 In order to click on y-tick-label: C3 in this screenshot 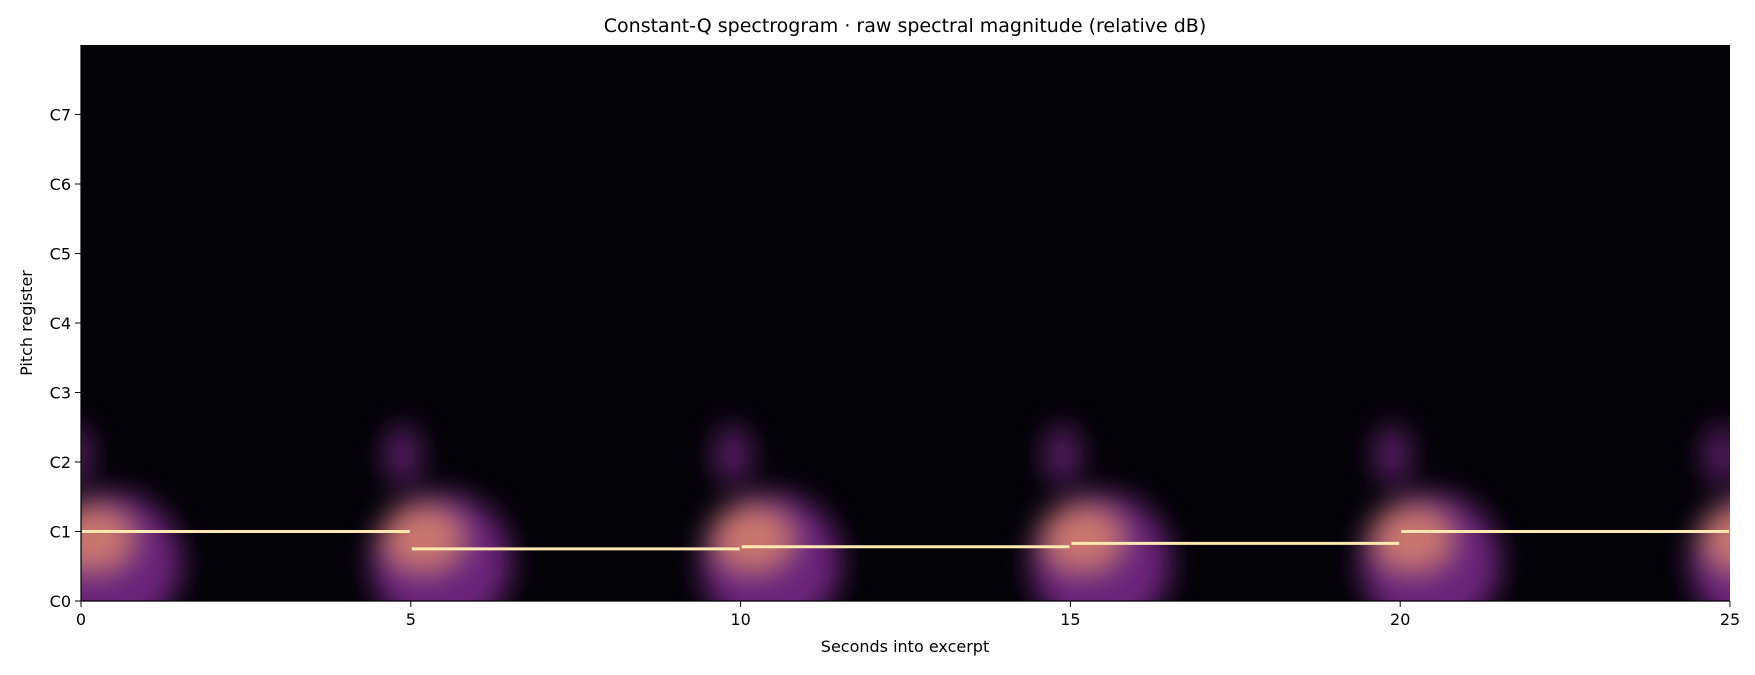, I will do `click(60, 393)`.